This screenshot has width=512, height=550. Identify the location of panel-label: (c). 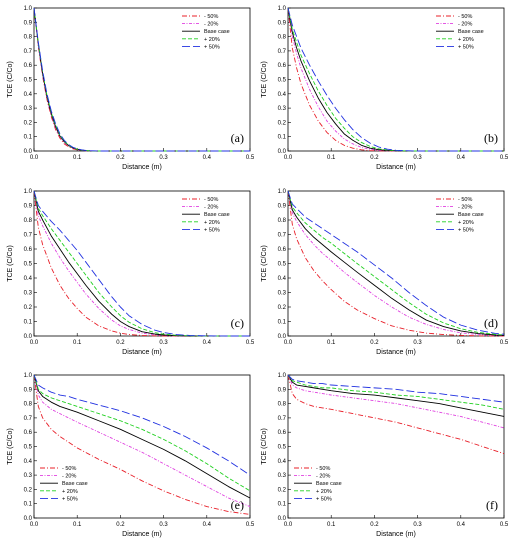
(237, 323).